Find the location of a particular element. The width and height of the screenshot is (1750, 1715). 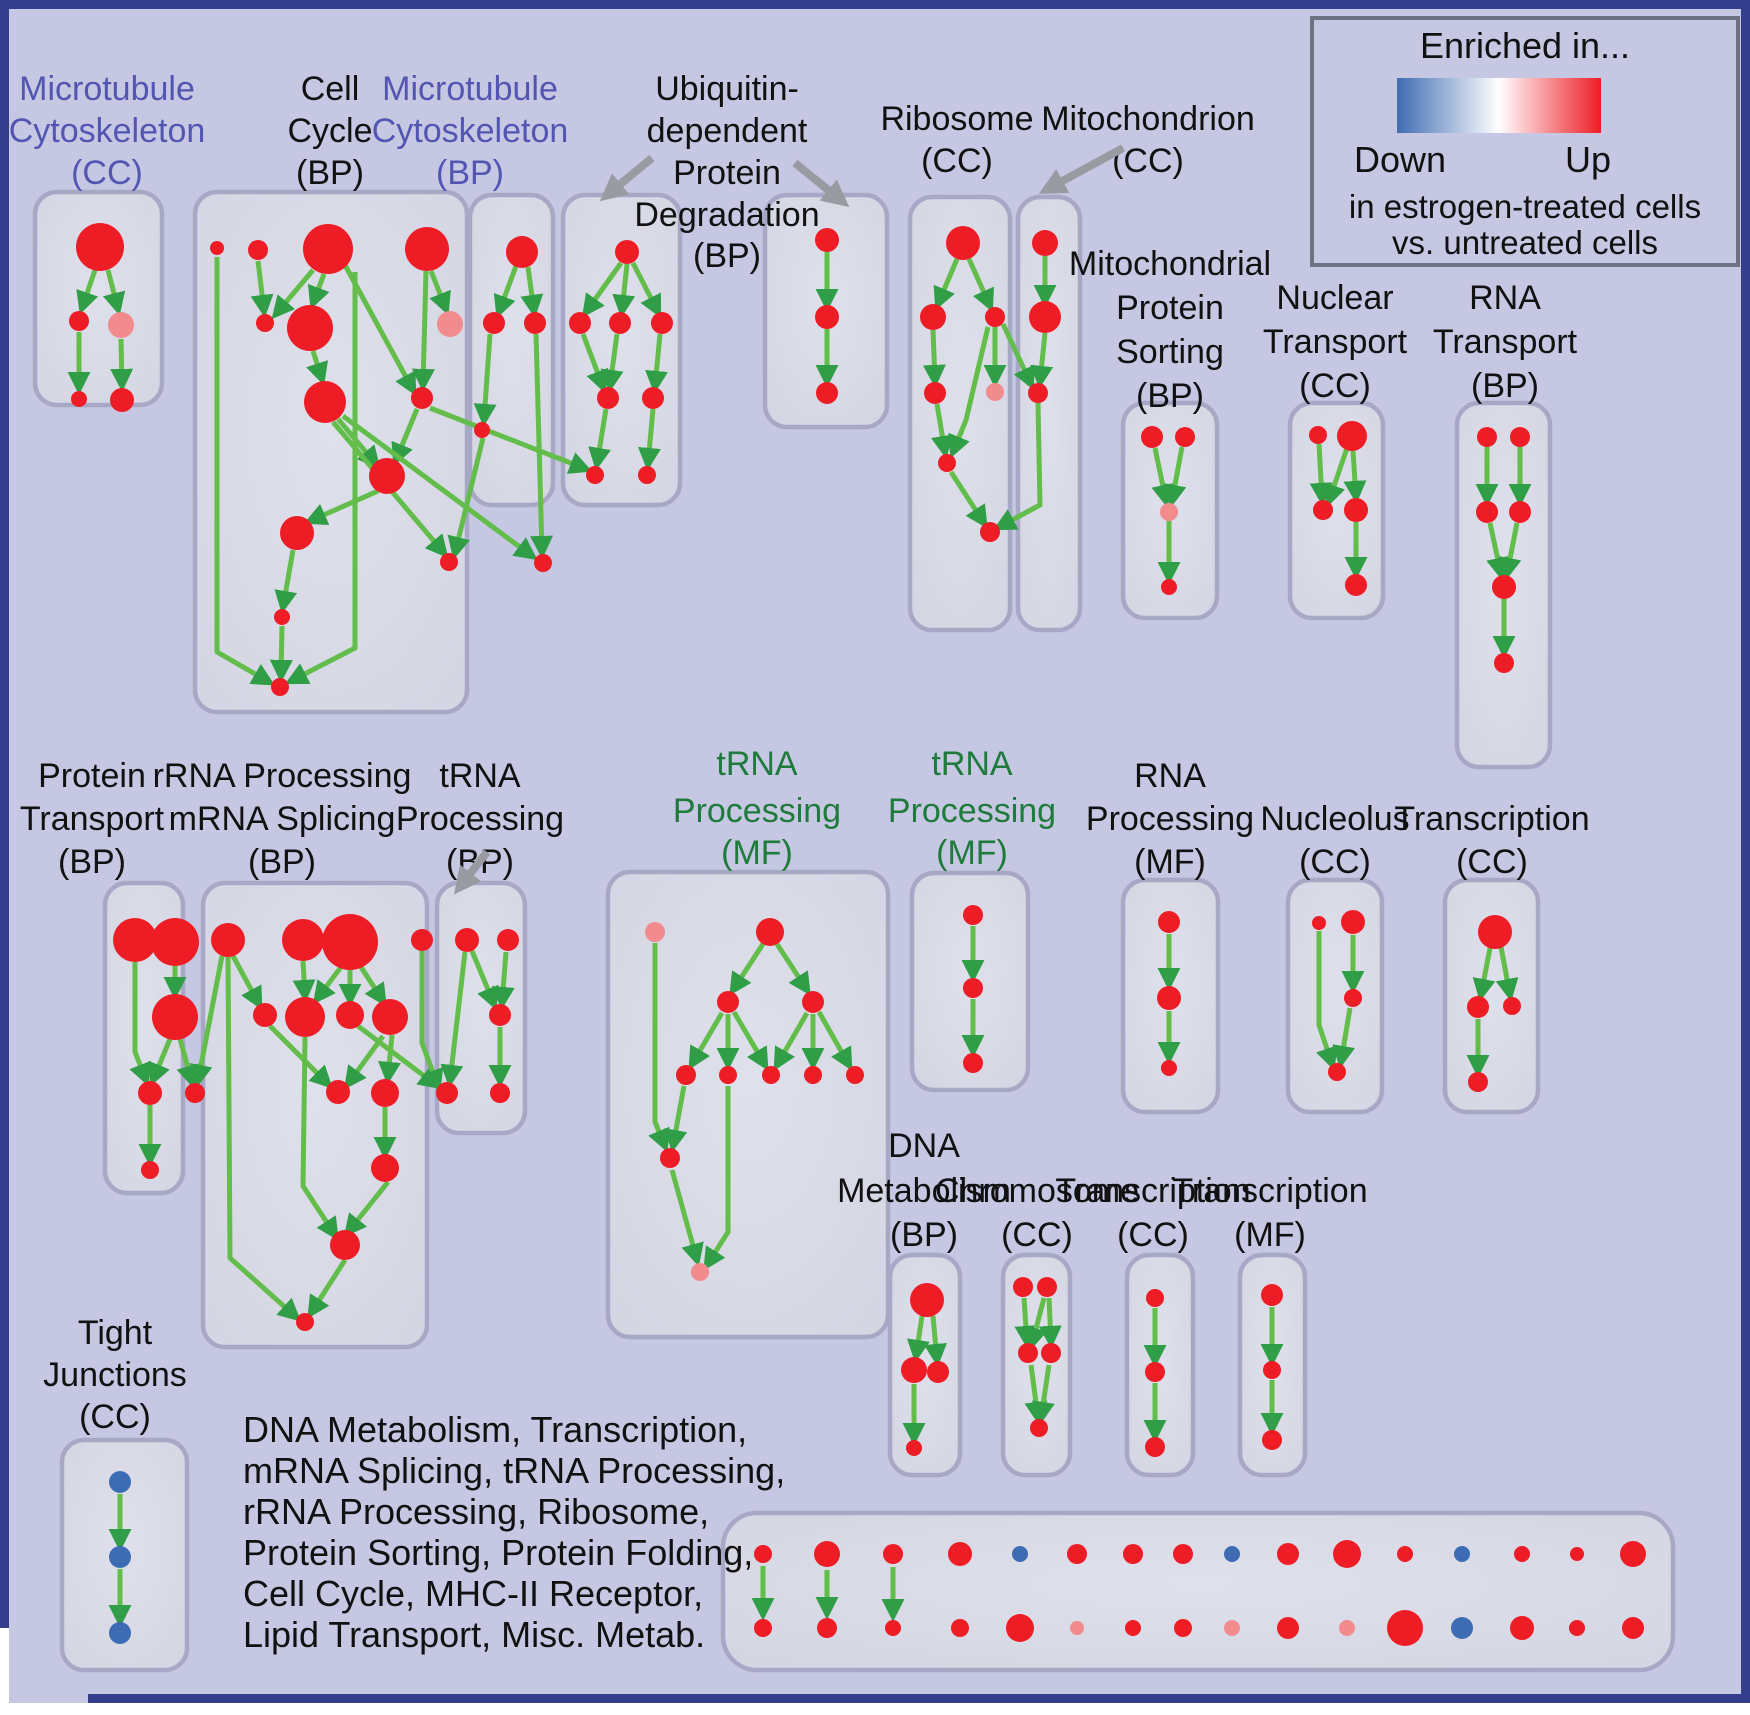

microtubule-cytoskeleton-cc-label-line-3: (CC) is located at coordinates (107, 173).